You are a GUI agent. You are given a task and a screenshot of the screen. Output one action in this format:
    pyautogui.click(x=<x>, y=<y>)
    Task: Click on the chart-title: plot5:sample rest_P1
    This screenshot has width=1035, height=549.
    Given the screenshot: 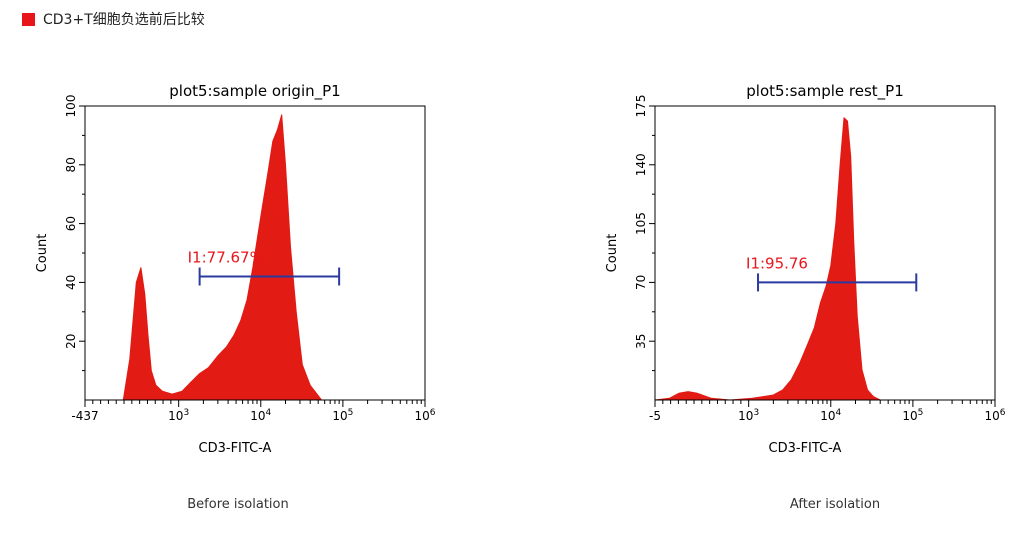 What is the action you would take?
    pyautogui.click(x=825, y=91)
    